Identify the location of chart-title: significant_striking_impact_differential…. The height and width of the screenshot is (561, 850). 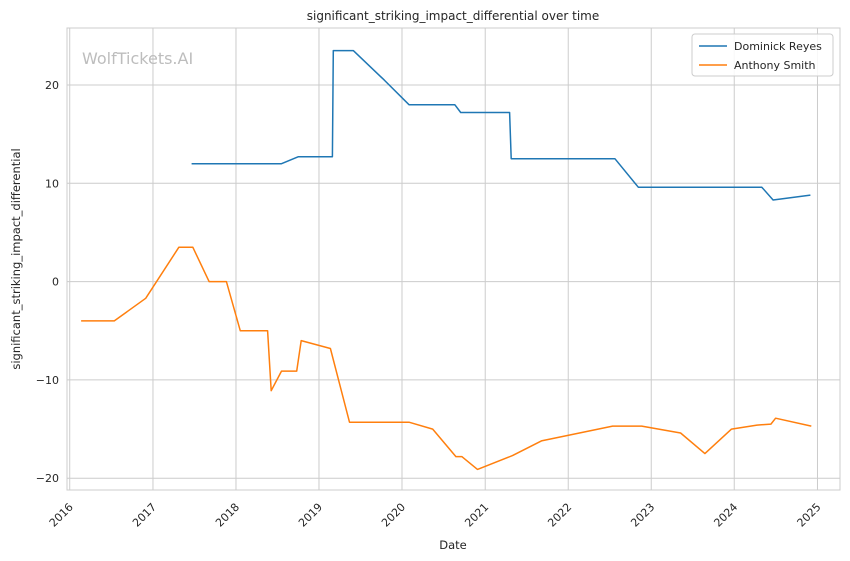
(453, 16).